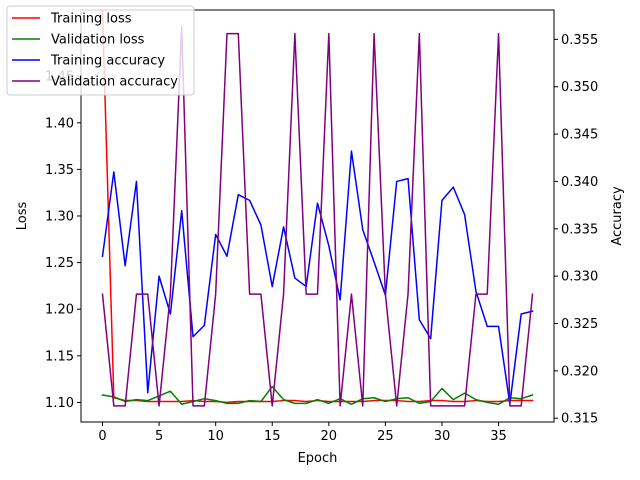 The width and height of the screenshot is (640, 480). Describe the element at coordinates (91, 19) in the screenshot. I see `legend-label: Training loss` at that location.